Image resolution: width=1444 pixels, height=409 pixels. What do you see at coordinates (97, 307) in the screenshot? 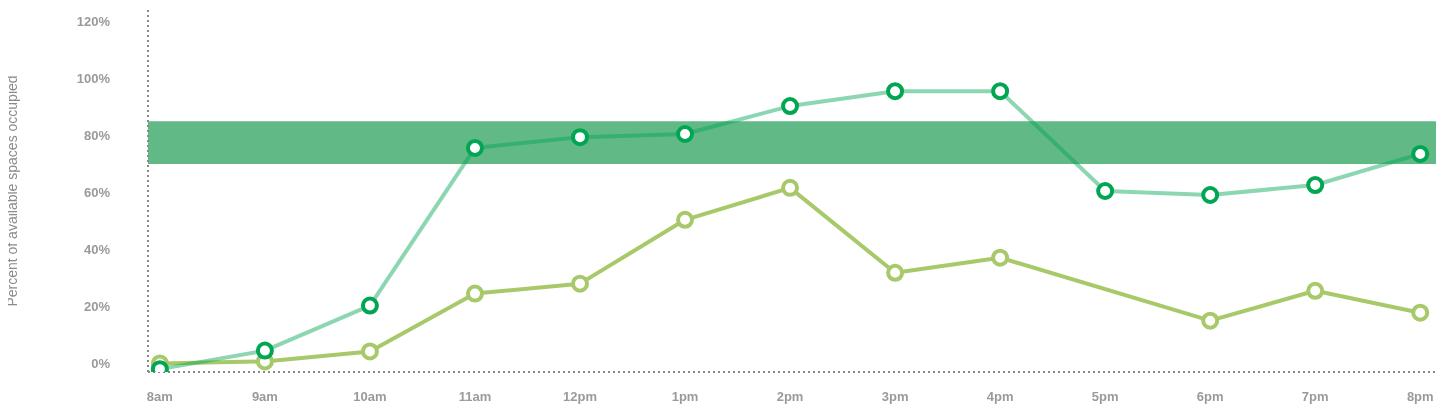
I see `y-tick-label: 20%` at bounding box center [97, 307].